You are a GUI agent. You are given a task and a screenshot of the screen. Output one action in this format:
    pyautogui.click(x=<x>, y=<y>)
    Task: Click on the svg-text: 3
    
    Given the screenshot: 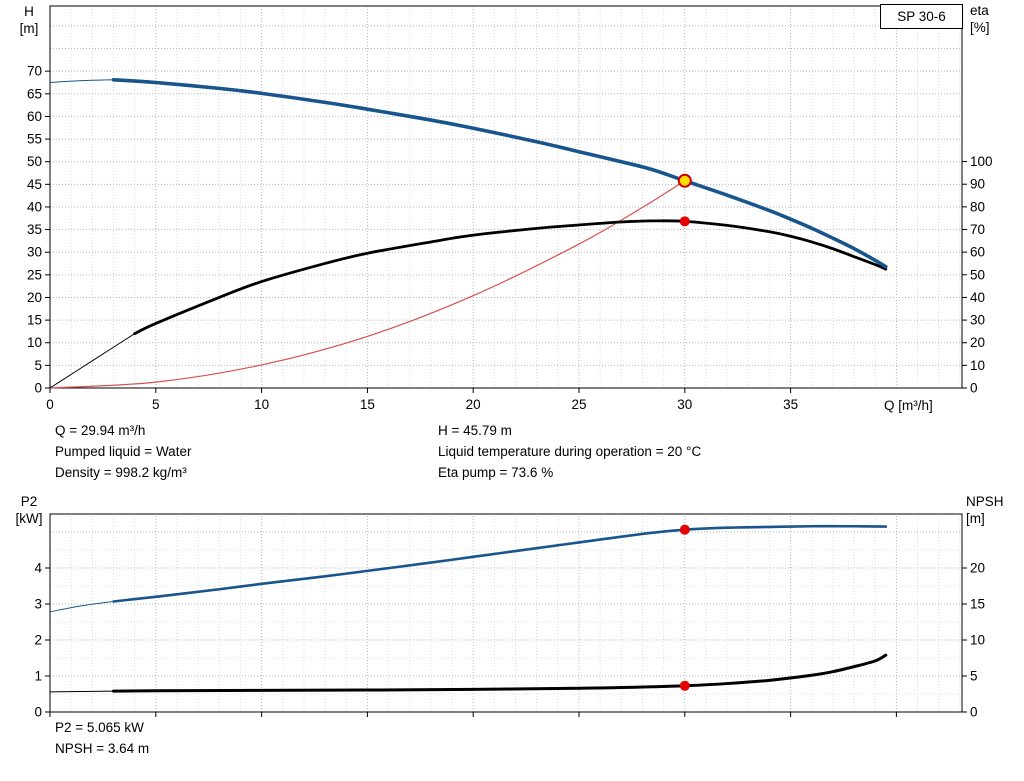 What is the action you would take?
    pyautogui.click(x=38, y=604)
    